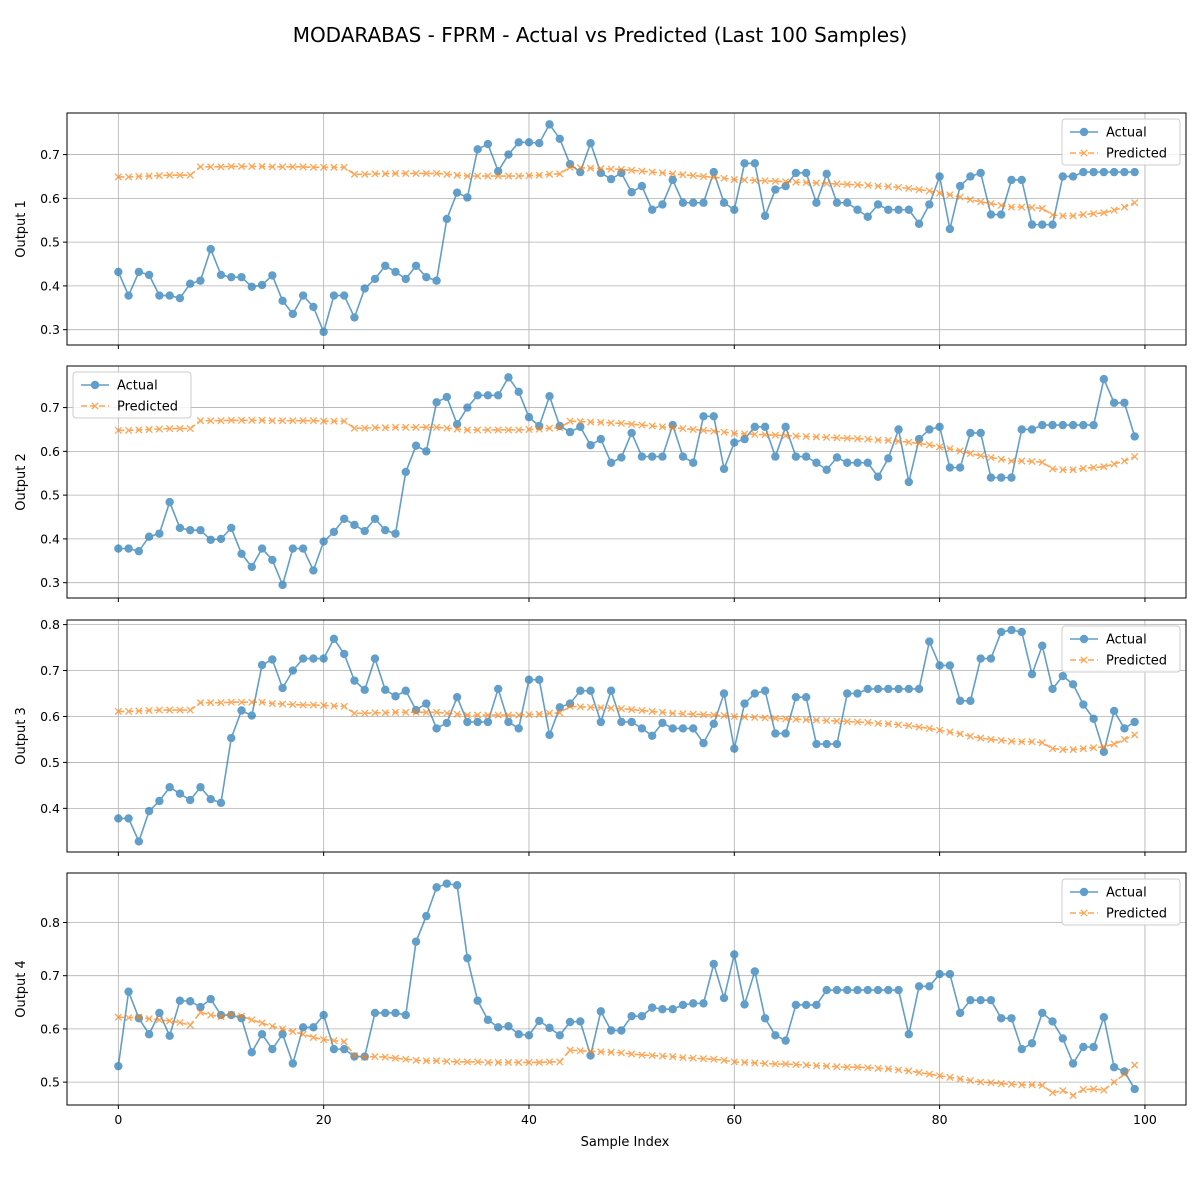  I want to click on y-tick-label: 0.6, so click(50, 716).